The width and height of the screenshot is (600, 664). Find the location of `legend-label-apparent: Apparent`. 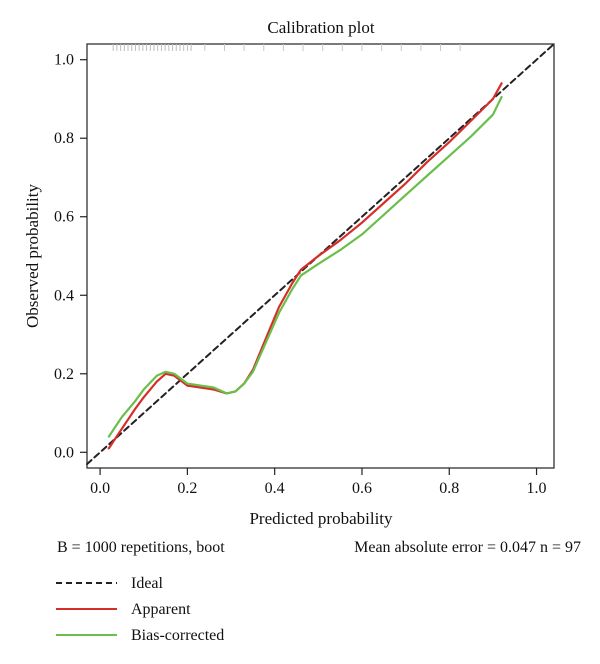

legend-label-apparent: Apparent is located at coordinates (161, 609).